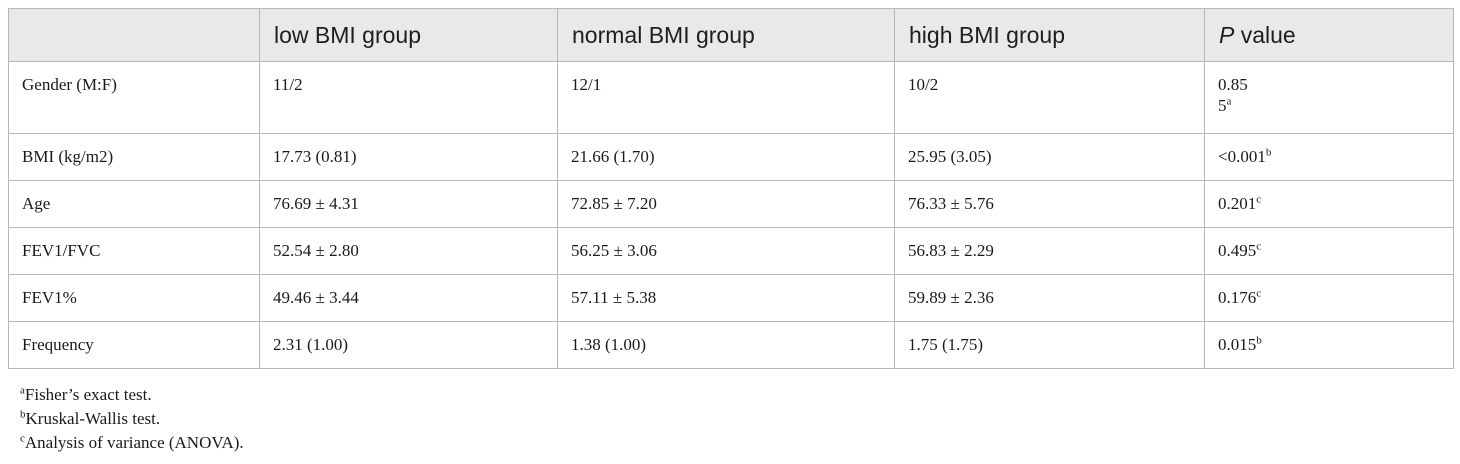  Describe the element at coordinates (726, 35) in the screenshot. I see `header-normal-bmi: normal BMI group` at that location.